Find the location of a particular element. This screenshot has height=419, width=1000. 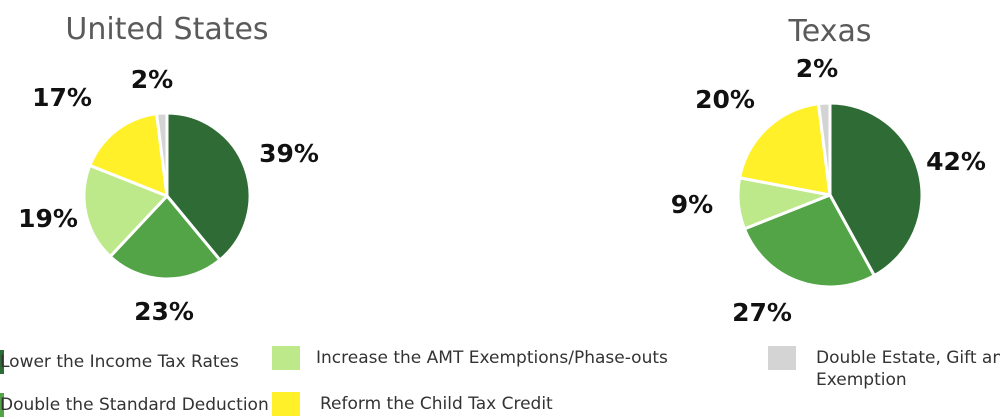

slice-label-1-0: 42% is located at coordinates (956, 161).